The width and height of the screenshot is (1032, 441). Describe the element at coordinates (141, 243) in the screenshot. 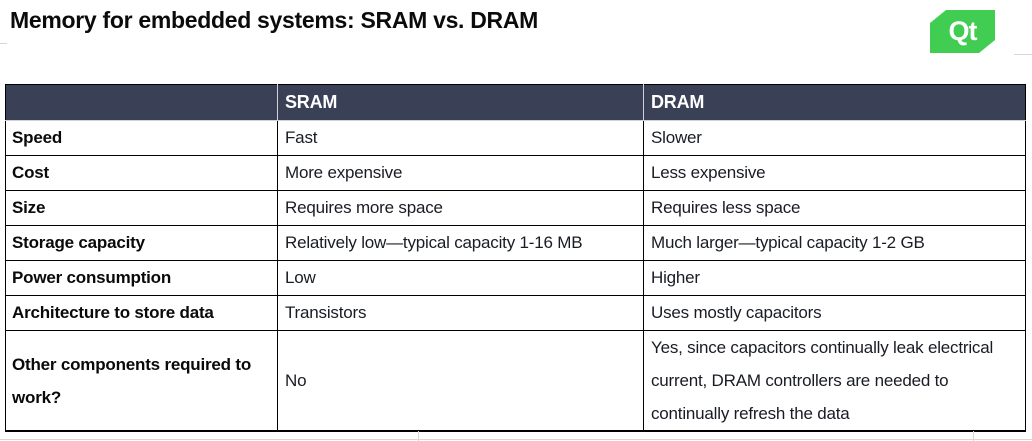

I see `row-label: Storage capacity` at that location.